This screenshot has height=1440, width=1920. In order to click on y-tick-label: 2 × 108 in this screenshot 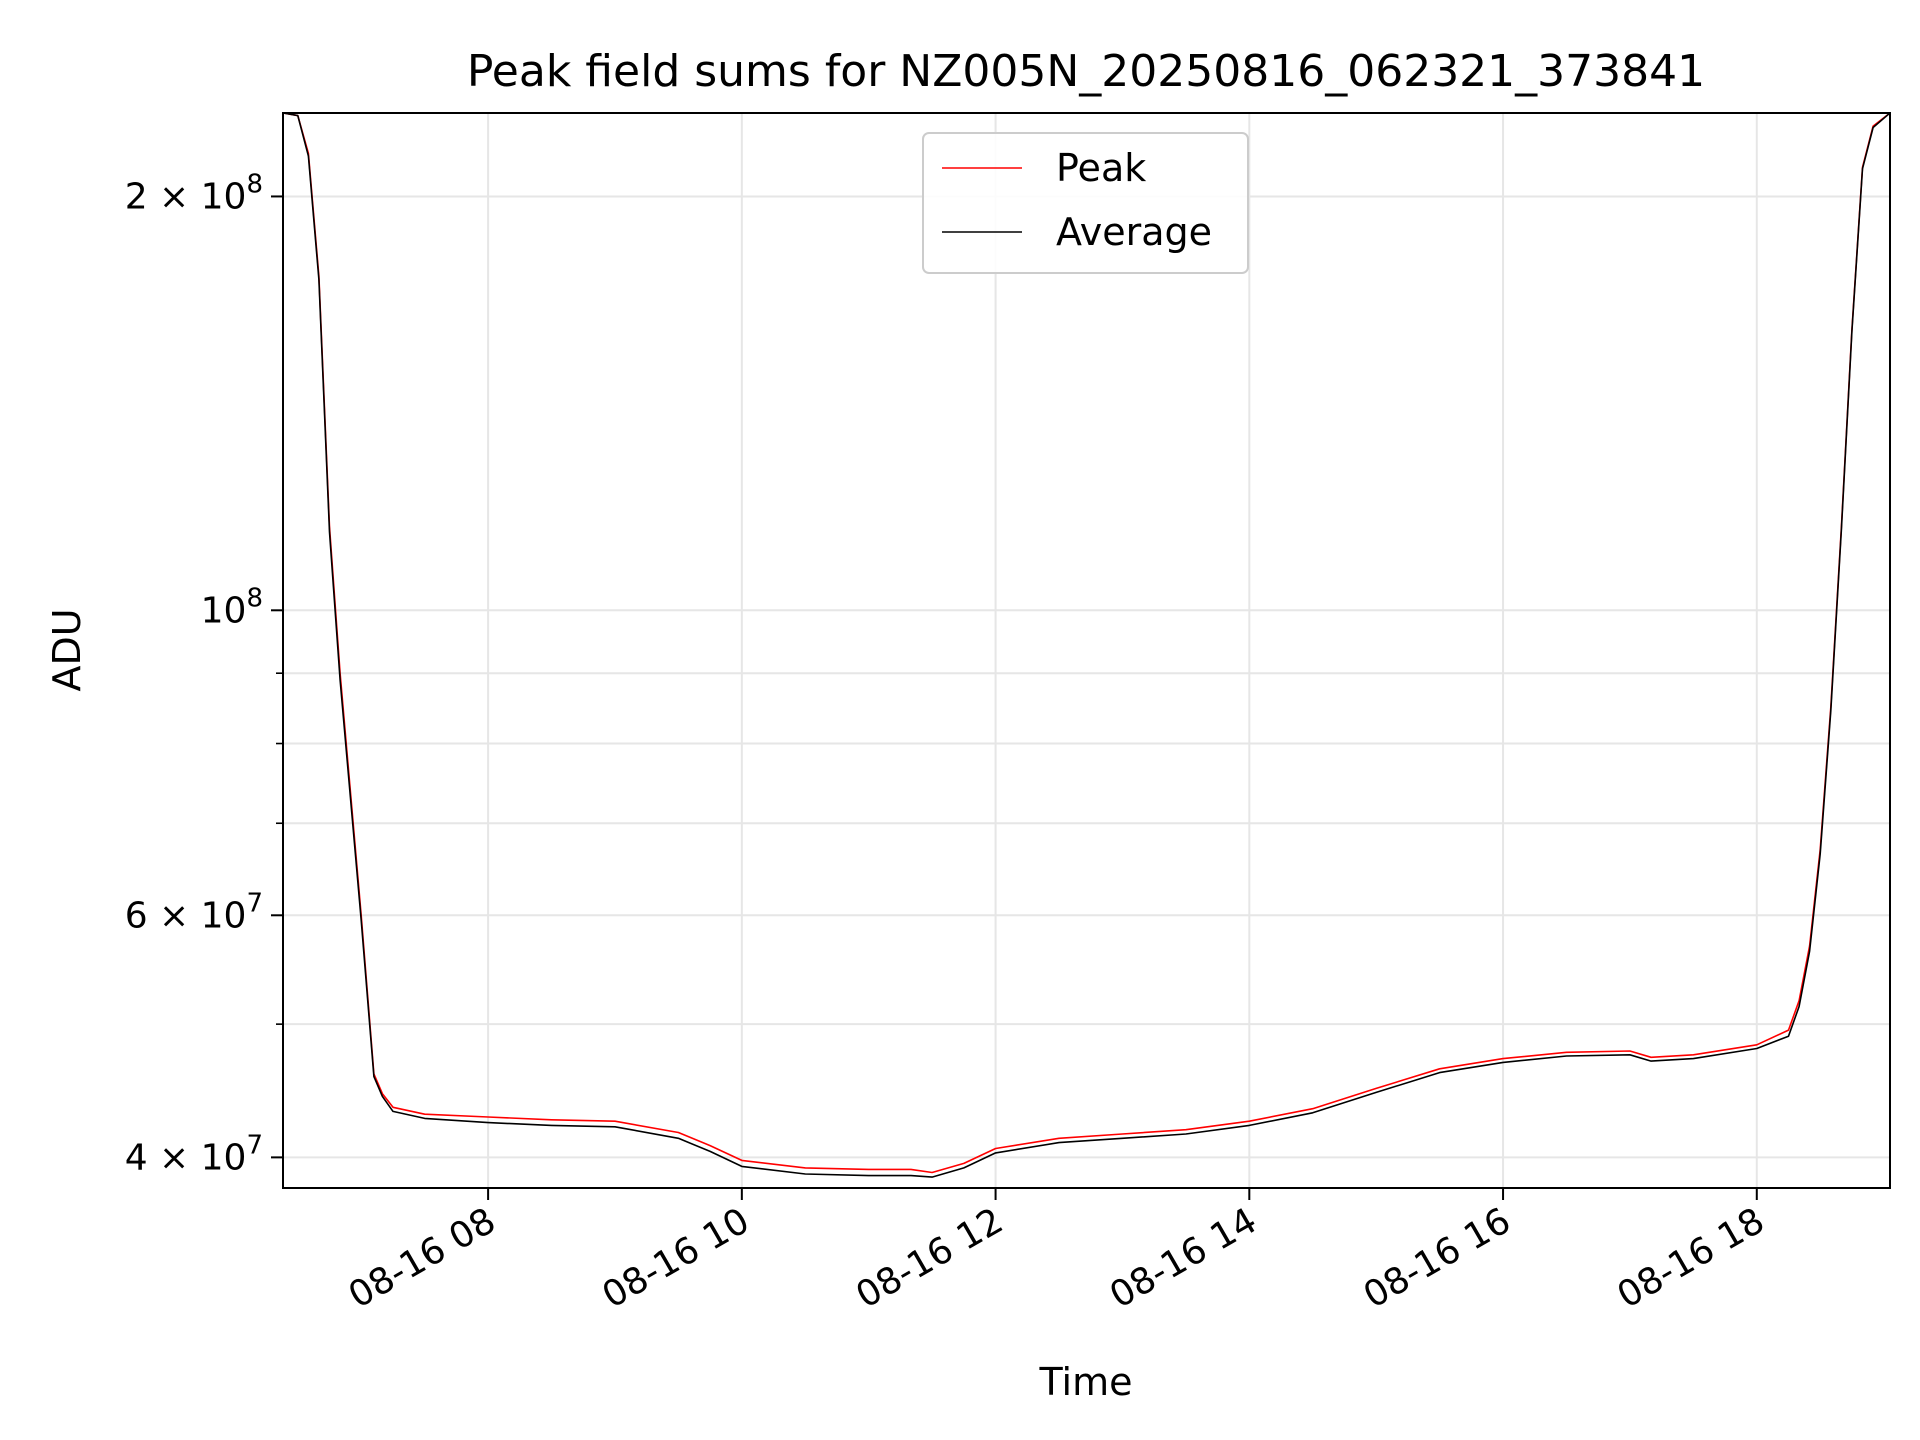, I will do `click(194, 193)`.